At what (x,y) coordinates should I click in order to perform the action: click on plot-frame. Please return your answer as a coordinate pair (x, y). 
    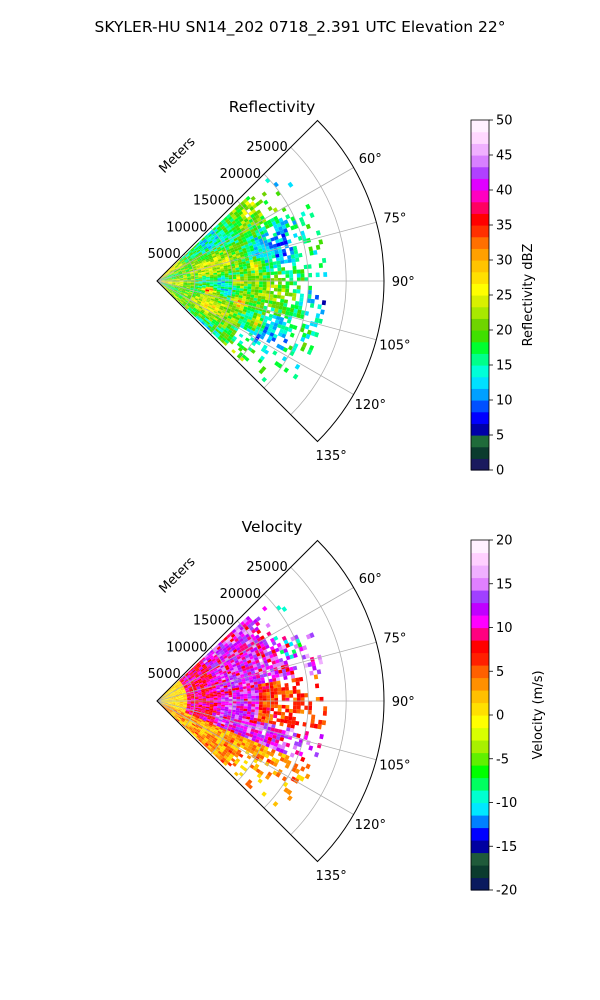
    Looking at the image, I should click on (270, 281).